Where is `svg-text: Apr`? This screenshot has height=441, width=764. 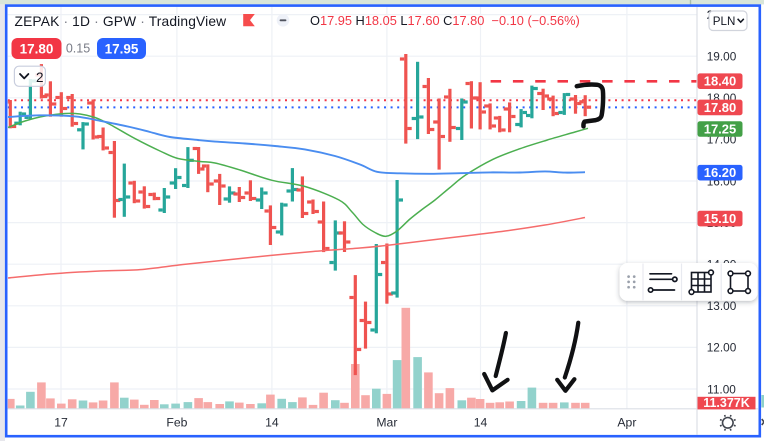
svg-text: Apr is located at coordinates (626, 423).